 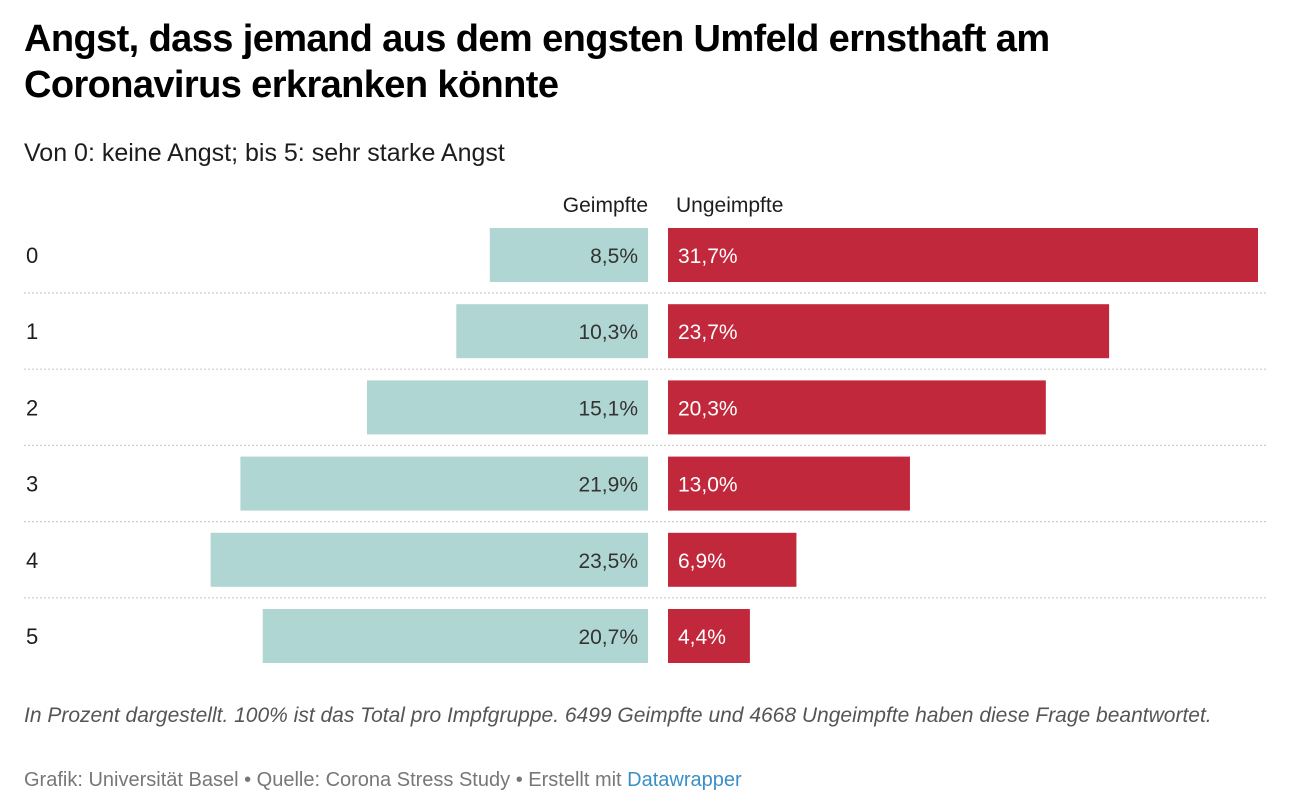 What do you see at coordinates (608, 332) in the screenshot?
I see `data-label-geimpfte: 10,3%` at bounding box center [608, 332].